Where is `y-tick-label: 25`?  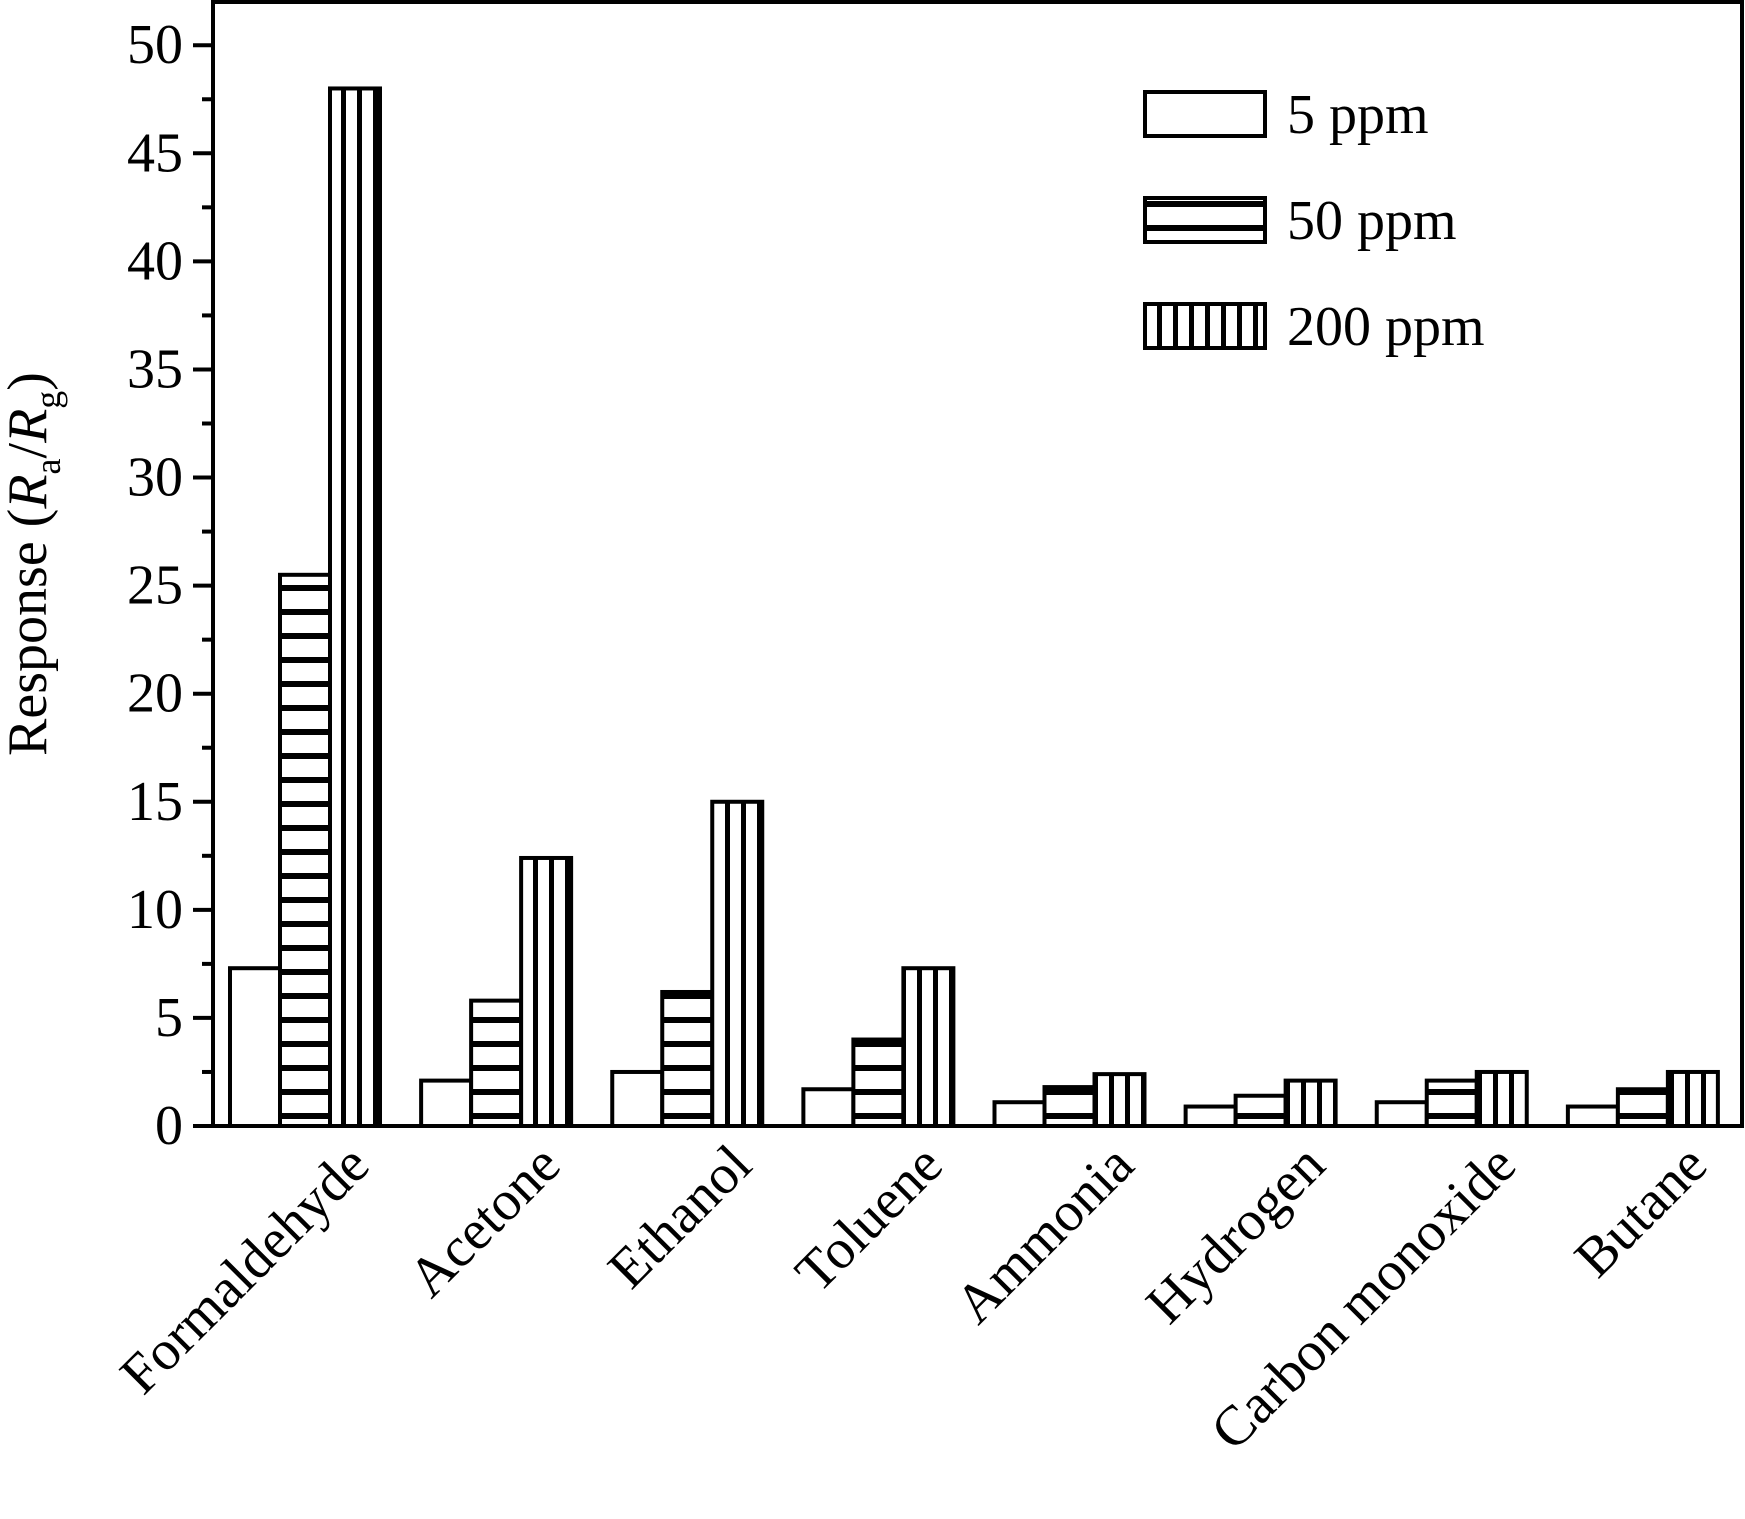
y-tick-label: 25 is located at coordinates (155, 586).